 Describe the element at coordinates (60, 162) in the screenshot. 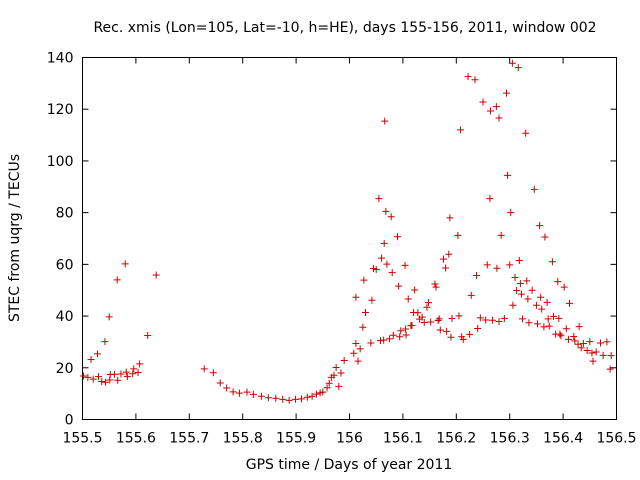

I see `y-tick-label: 100` at that location.